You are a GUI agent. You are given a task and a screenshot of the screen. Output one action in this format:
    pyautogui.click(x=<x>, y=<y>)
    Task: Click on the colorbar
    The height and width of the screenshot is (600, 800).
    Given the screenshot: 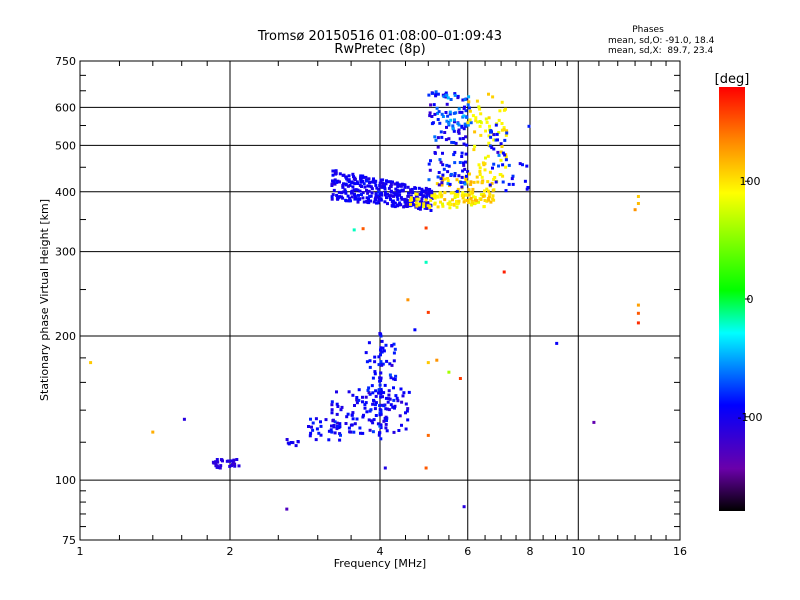 What is the action you would take?
    pyautogui.click(x=732, y=299)
    